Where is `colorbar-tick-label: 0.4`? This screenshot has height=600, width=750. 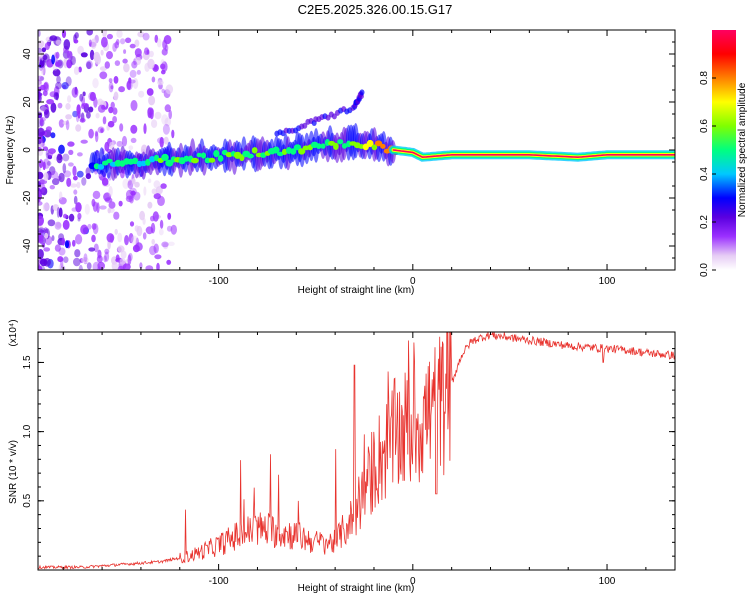
colorbar-tick-label: 0.4 is located at coordinates (704, 174).